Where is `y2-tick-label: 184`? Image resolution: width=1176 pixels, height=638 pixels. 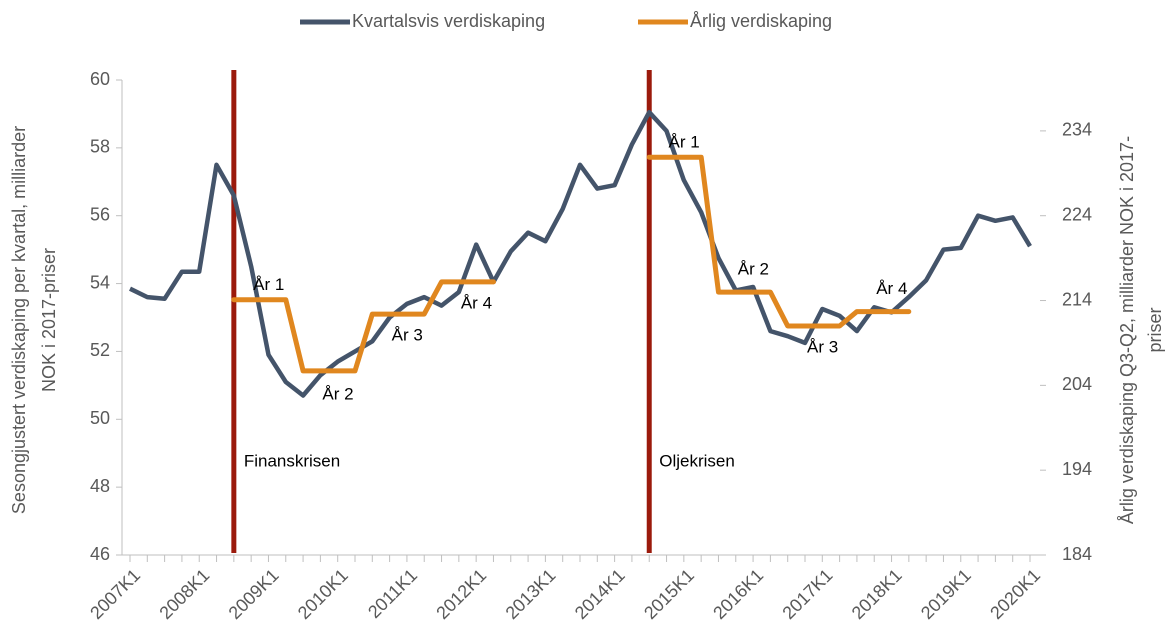
y2-tick-label: 184 is located at coordinates (1077, 554).